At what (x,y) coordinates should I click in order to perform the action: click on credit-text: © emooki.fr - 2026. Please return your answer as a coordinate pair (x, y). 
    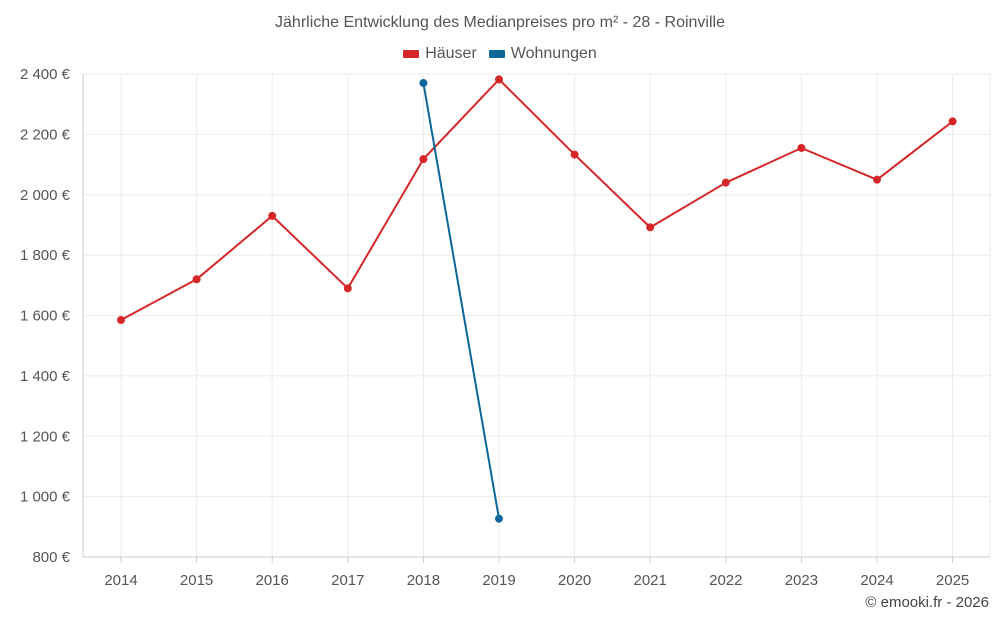
    Looking at the image, I should click on (927, 602).